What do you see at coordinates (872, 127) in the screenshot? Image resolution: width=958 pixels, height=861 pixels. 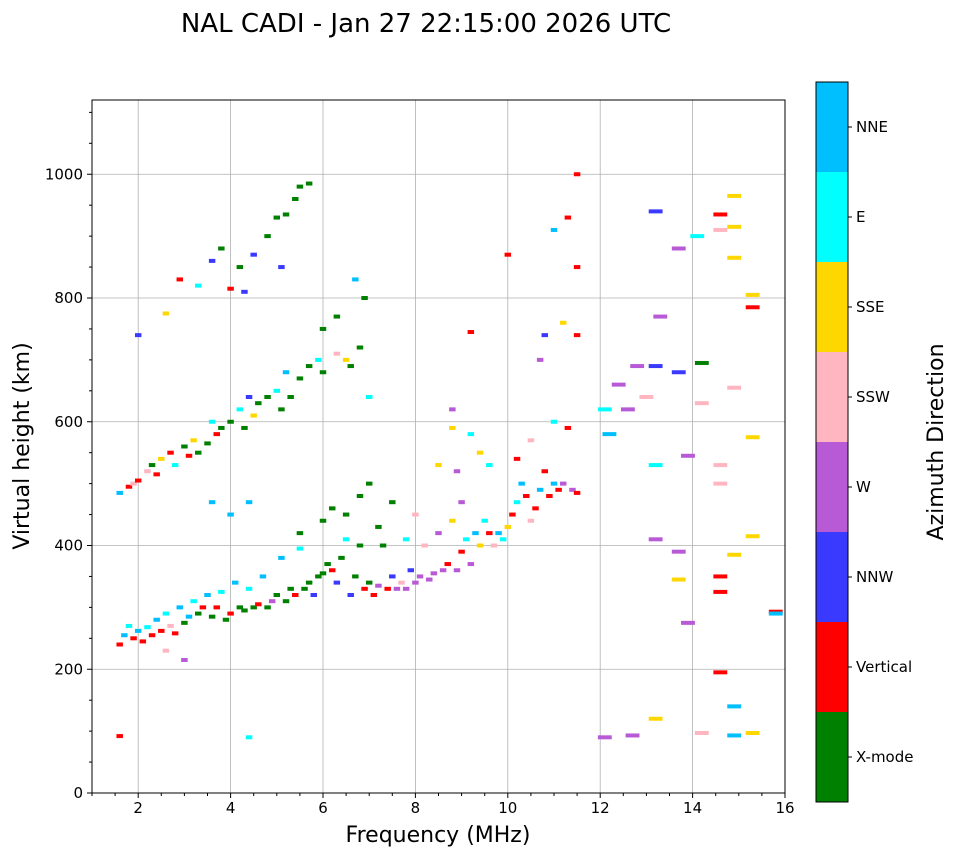 I see `colorbar-tick-label: NNE` at bounding box center [872, 127].